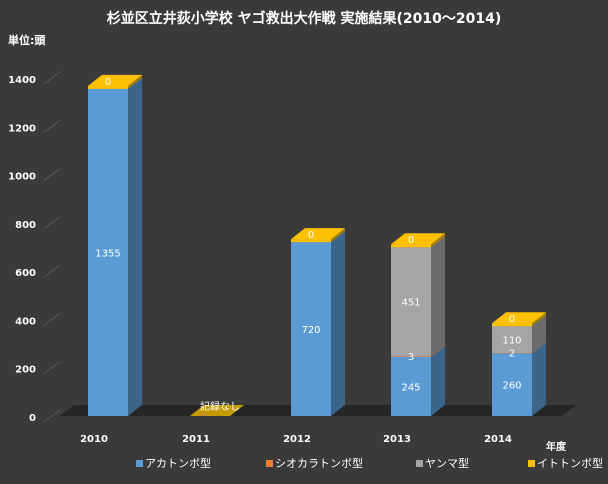 Image resolution: width=608 pixels, height=484 pixels. What do you see at coordinates (304, 18) in the screenshot?
I see `chart-title: 杉並区立井荻小学校 ヤゴ救出大作戦 実施結果(2010～2014)` at bounding box center [304, 18].